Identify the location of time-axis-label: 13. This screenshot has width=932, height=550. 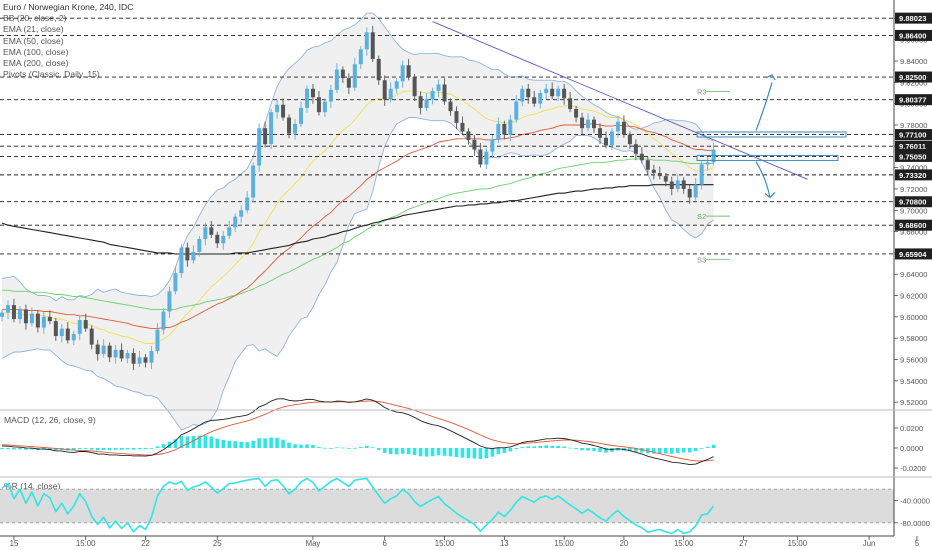
(504, 543).